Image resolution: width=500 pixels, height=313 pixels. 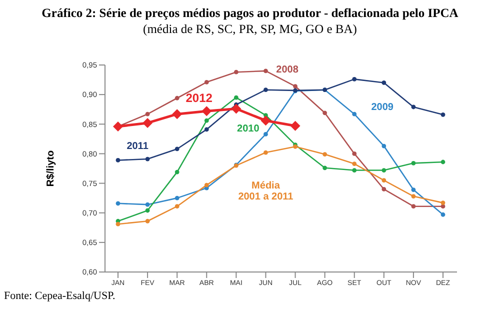 What do you see at coordinates (199, 98) in the screenshot?
I see `series-label: 2012` at bounding box center [199, 98].